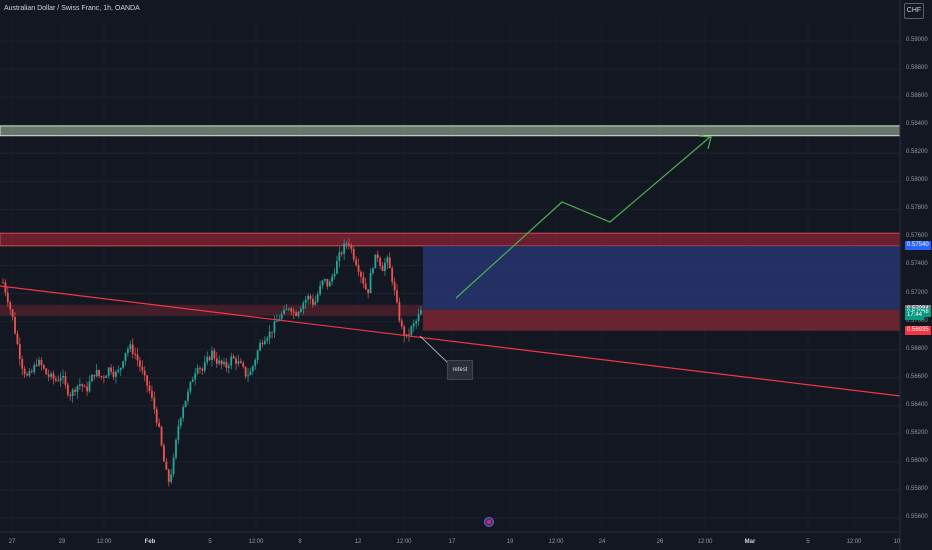  I want to click on replay-marker-icon, so click(489, 522).